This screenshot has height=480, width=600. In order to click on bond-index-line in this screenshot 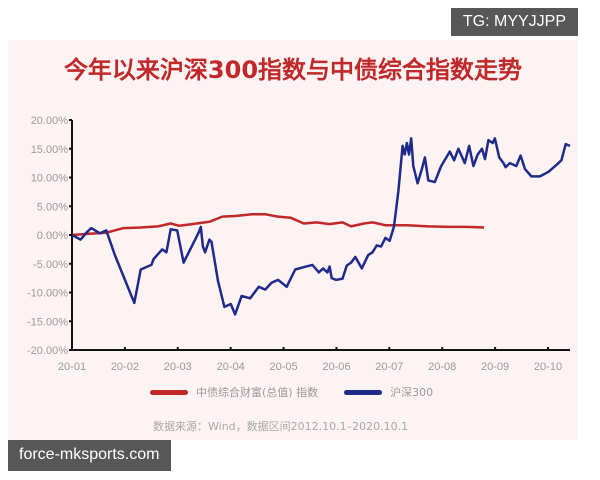, I will do `click(278, 225)`.